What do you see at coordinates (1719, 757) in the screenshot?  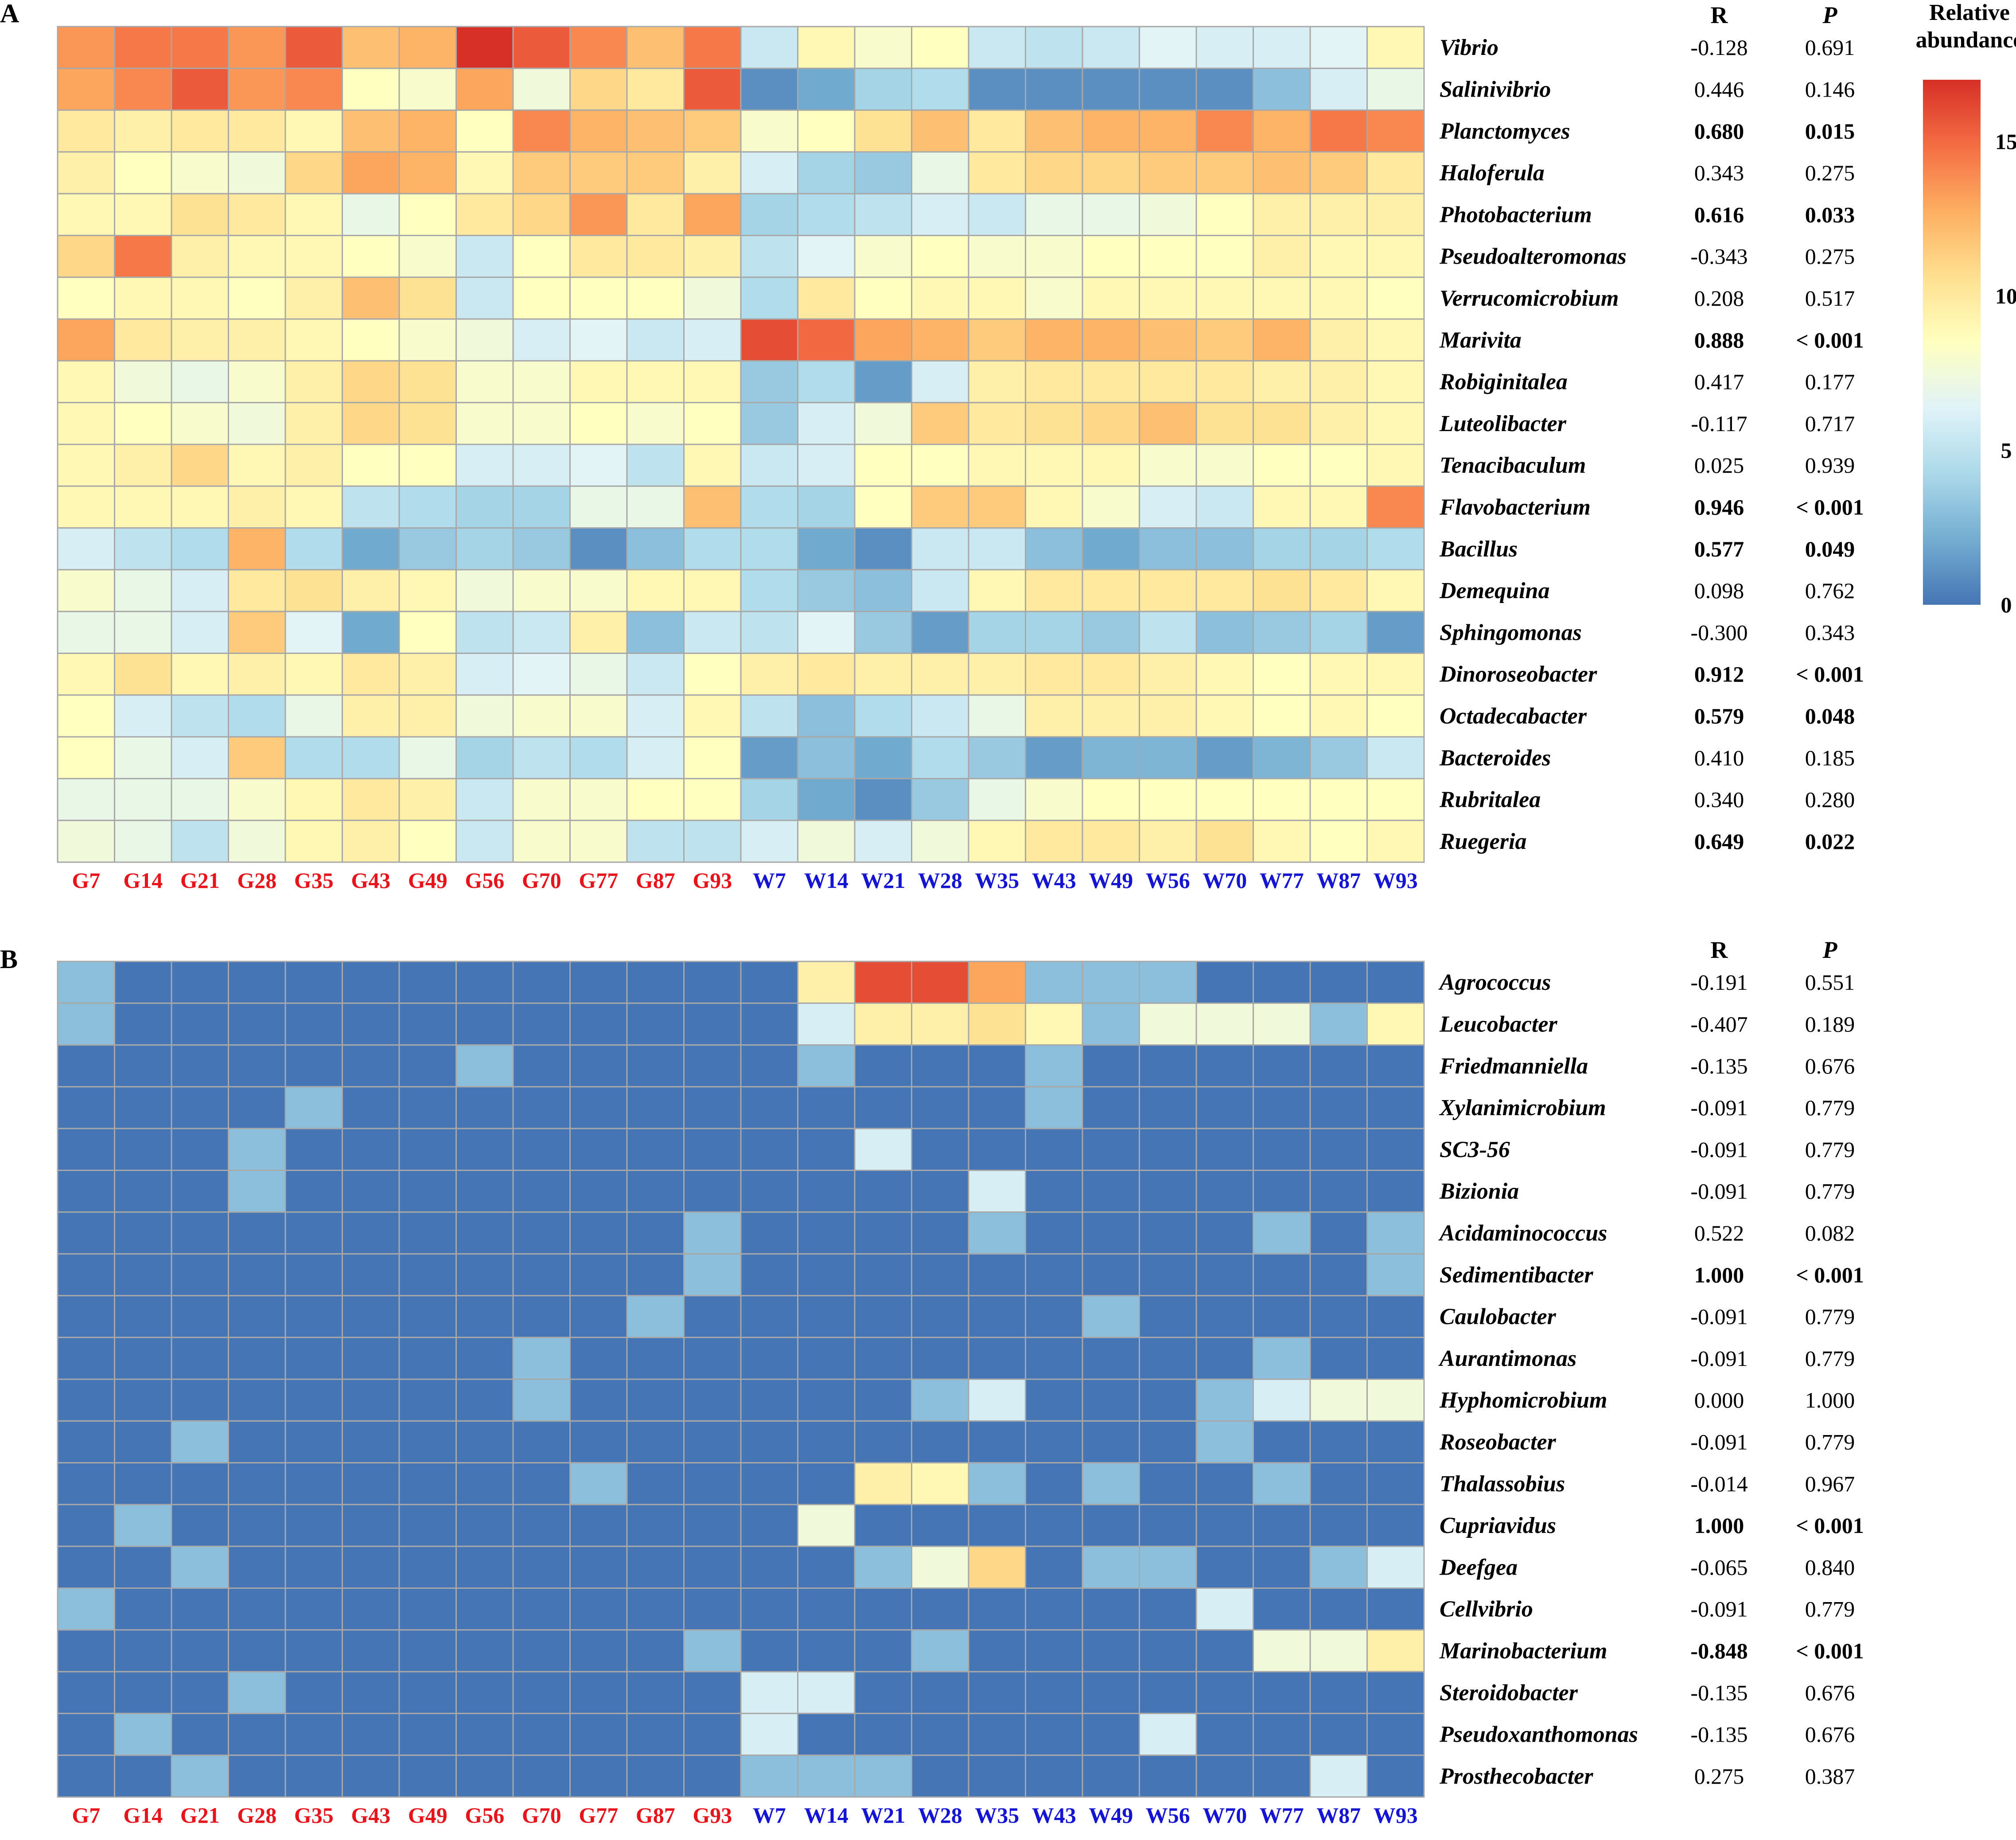 I see `r-value: 0.410` at bounding box center [1719, 757].